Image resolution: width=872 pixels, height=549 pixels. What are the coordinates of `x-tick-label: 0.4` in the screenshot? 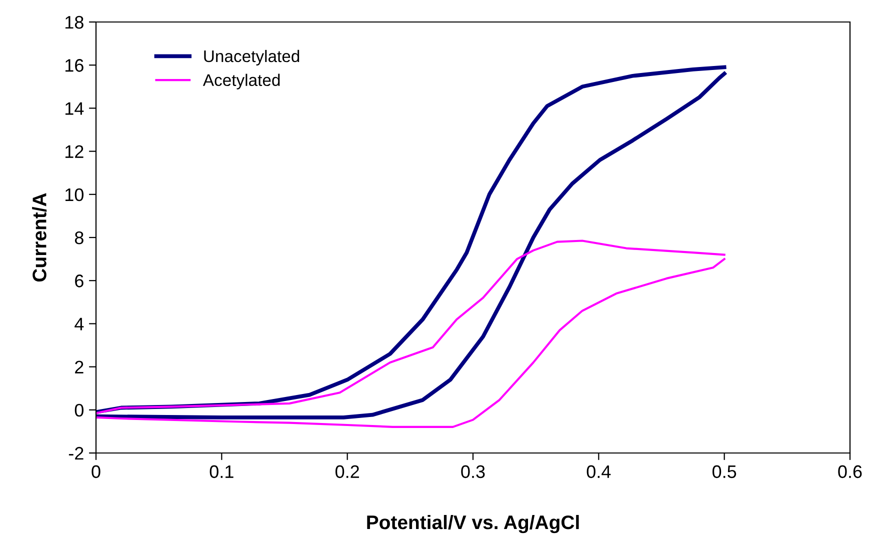 It's located at (598, 471).